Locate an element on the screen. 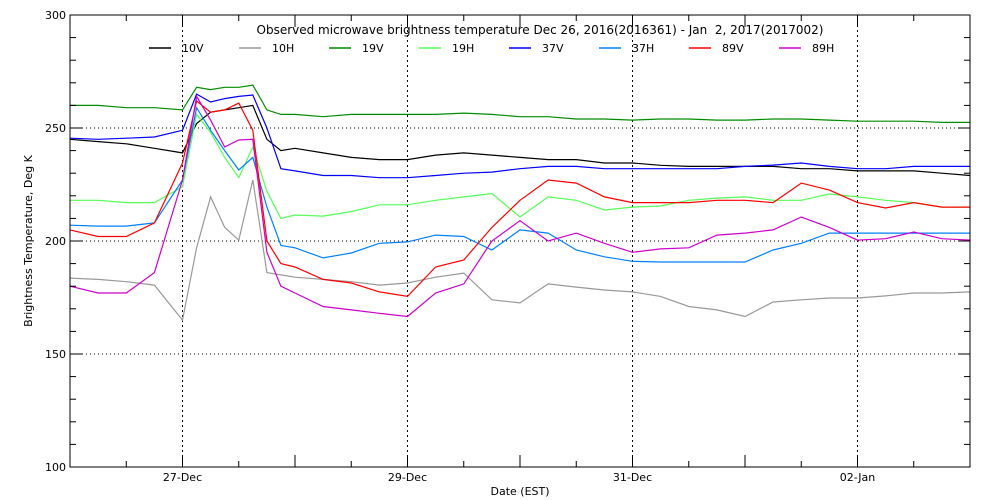 The height and width of the screenshot is (500, 1000). x-tick-labels: 27-Dec 29-Dec 31-Dec 02-Jan is located at coordinates (519, 477).